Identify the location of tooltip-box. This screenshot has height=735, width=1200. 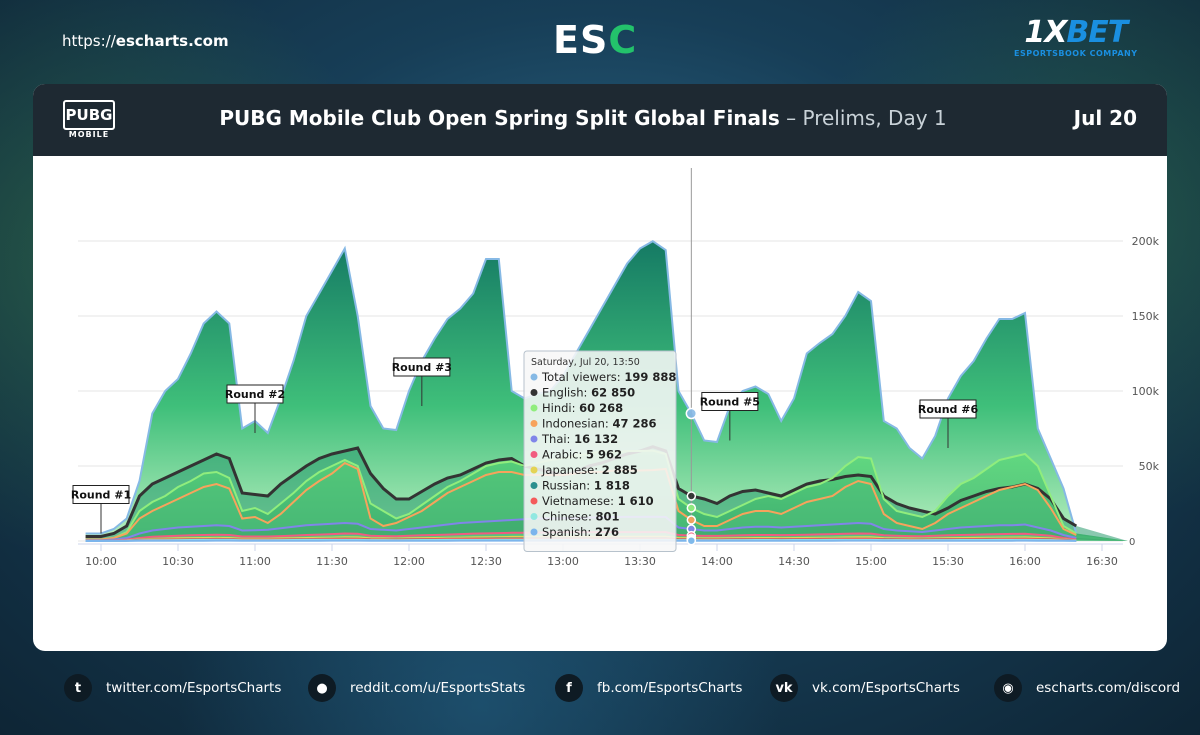
(600, 451).